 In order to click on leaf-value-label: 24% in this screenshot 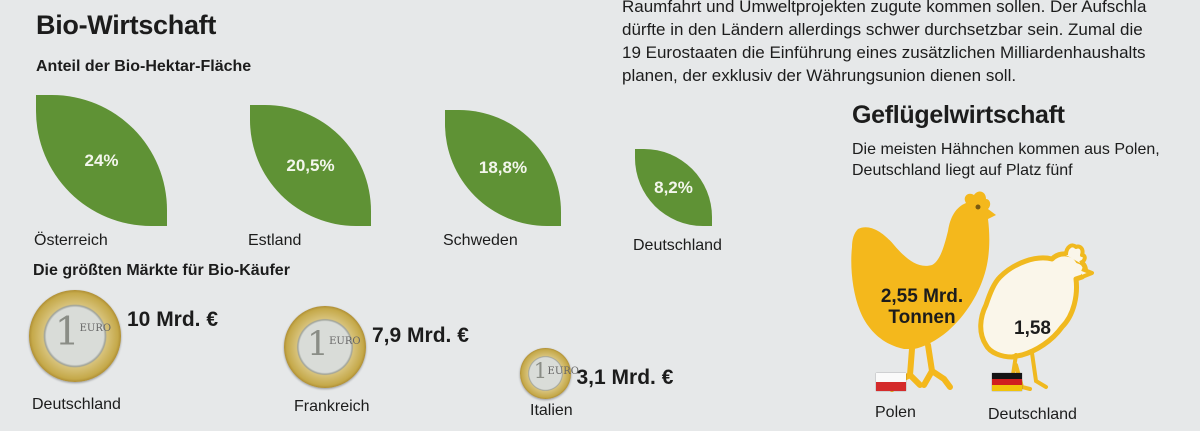, I will do `click(101, 160)`.